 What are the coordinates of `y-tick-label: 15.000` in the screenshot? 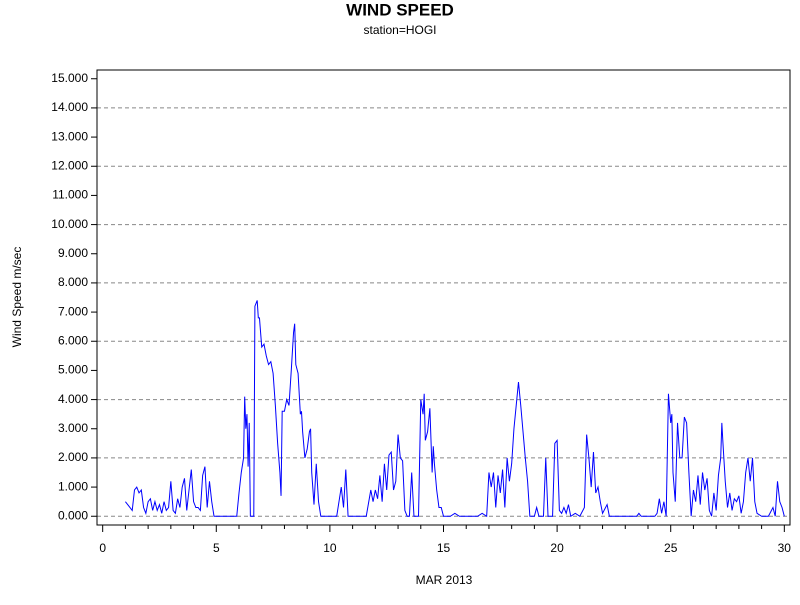 It's located at (69, 78).